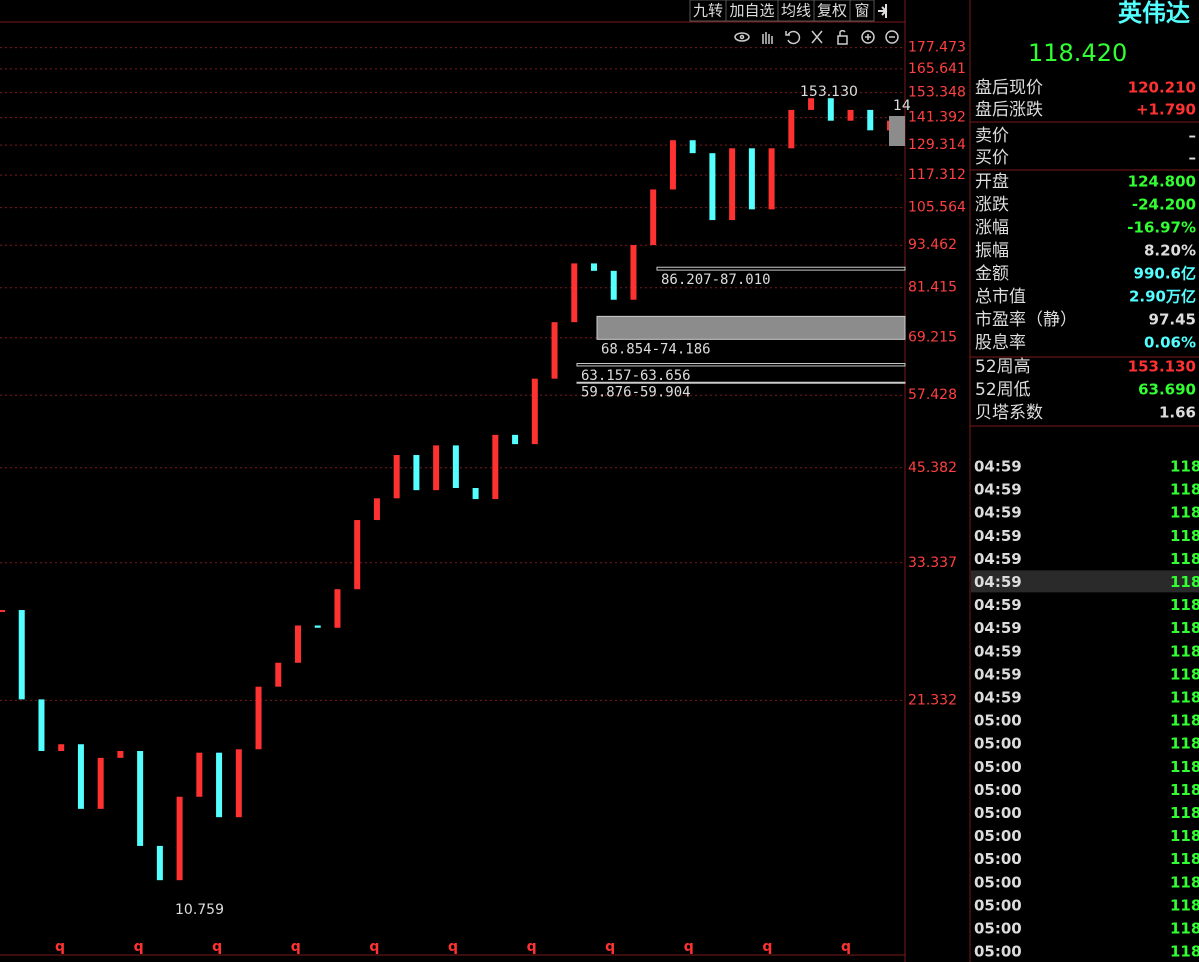 The image size is (1199, 962). What do you see at coordinates (937, 175) in the screenshot?
I see `y-tick-label: 117.312` at bounding box center [937, 175].